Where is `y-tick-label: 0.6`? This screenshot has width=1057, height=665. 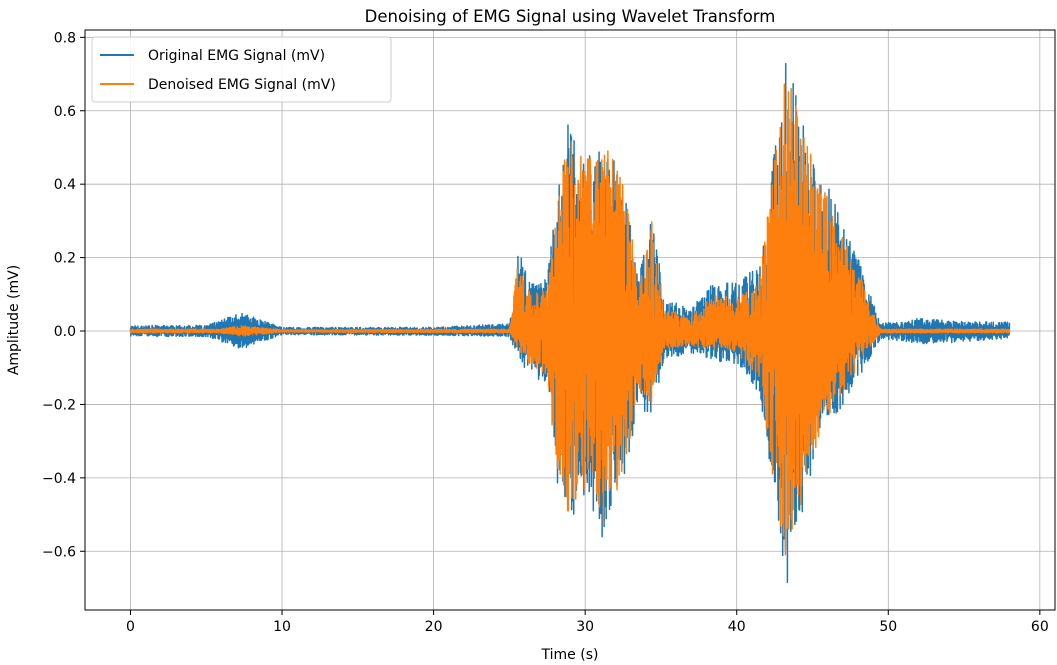 y-tick-label: 0.6 is located at coordinates (65, 112).